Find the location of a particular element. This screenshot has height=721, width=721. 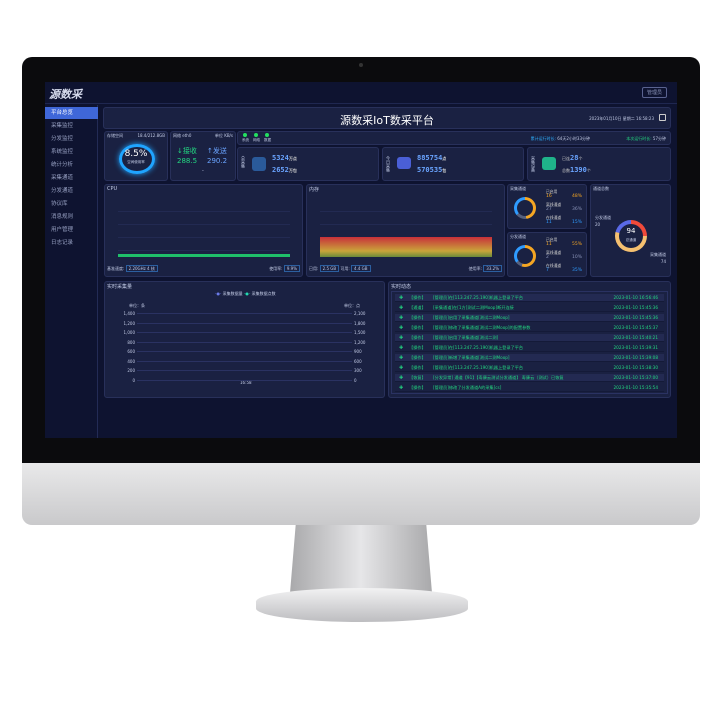

status-bar: 累计运行时长: 64天2小时33分钟 本次运行时长: 57分钟 系统 网络 数据 is located at coordinates (454, 138).